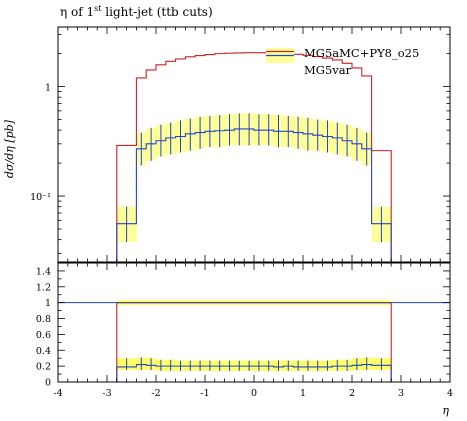 This screenshot has height=421, width=467. Describe the element at coordinates (445, 410) in the screenshot. I see `x-axis-label: η` at that location.